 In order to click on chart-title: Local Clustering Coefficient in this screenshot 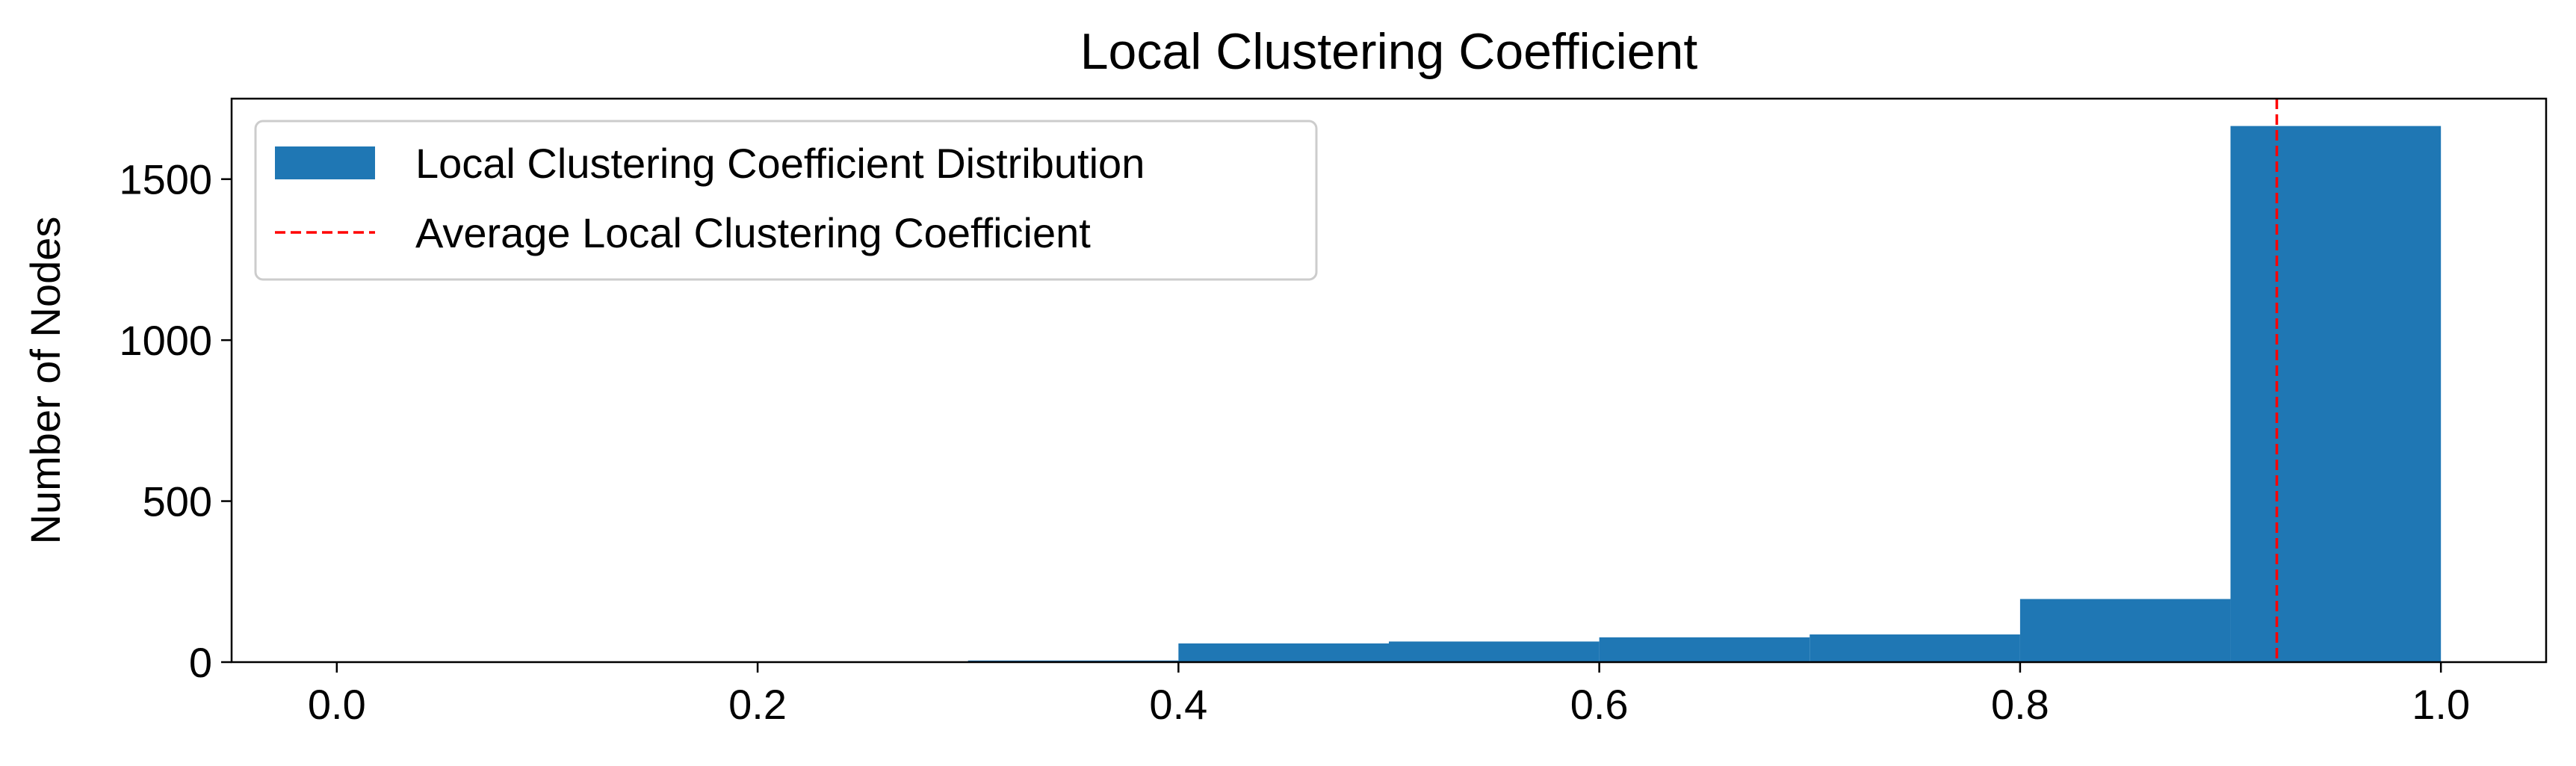, I will do `click(1389, 52)`.